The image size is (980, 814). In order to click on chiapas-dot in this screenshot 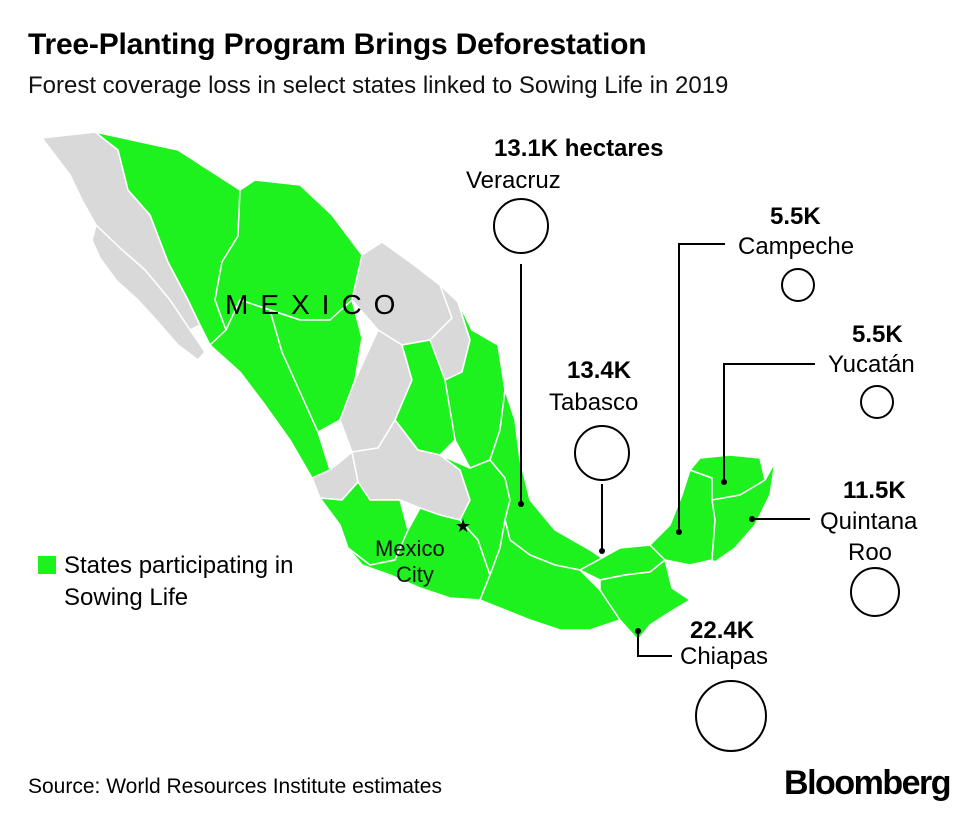, I will do `click(638, 631)`.